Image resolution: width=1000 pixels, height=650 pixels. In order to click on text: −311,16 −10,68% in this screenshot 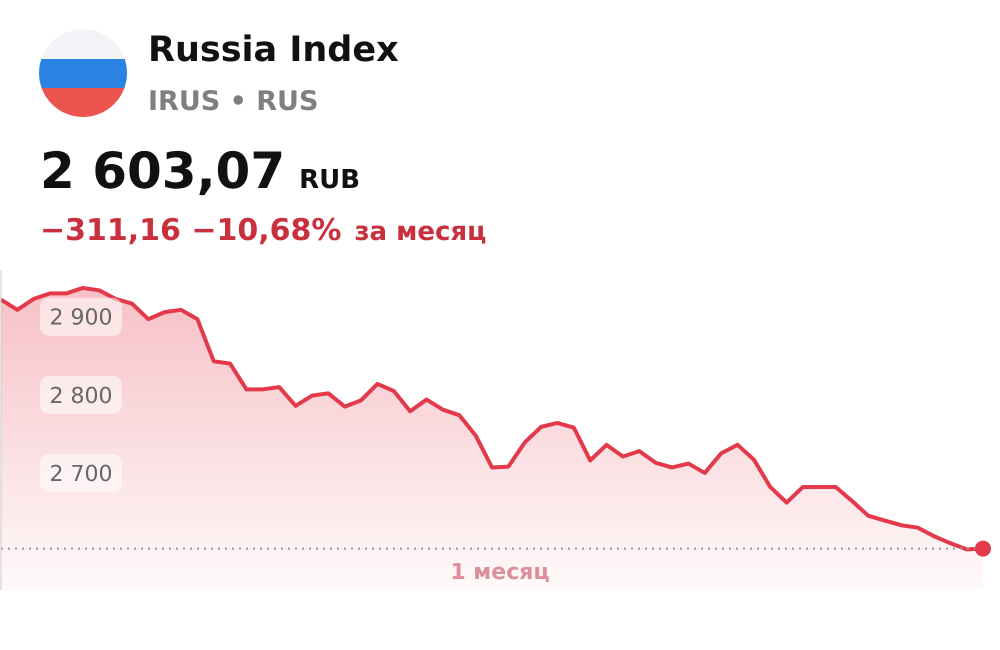, I will do `click(191, 230)`.